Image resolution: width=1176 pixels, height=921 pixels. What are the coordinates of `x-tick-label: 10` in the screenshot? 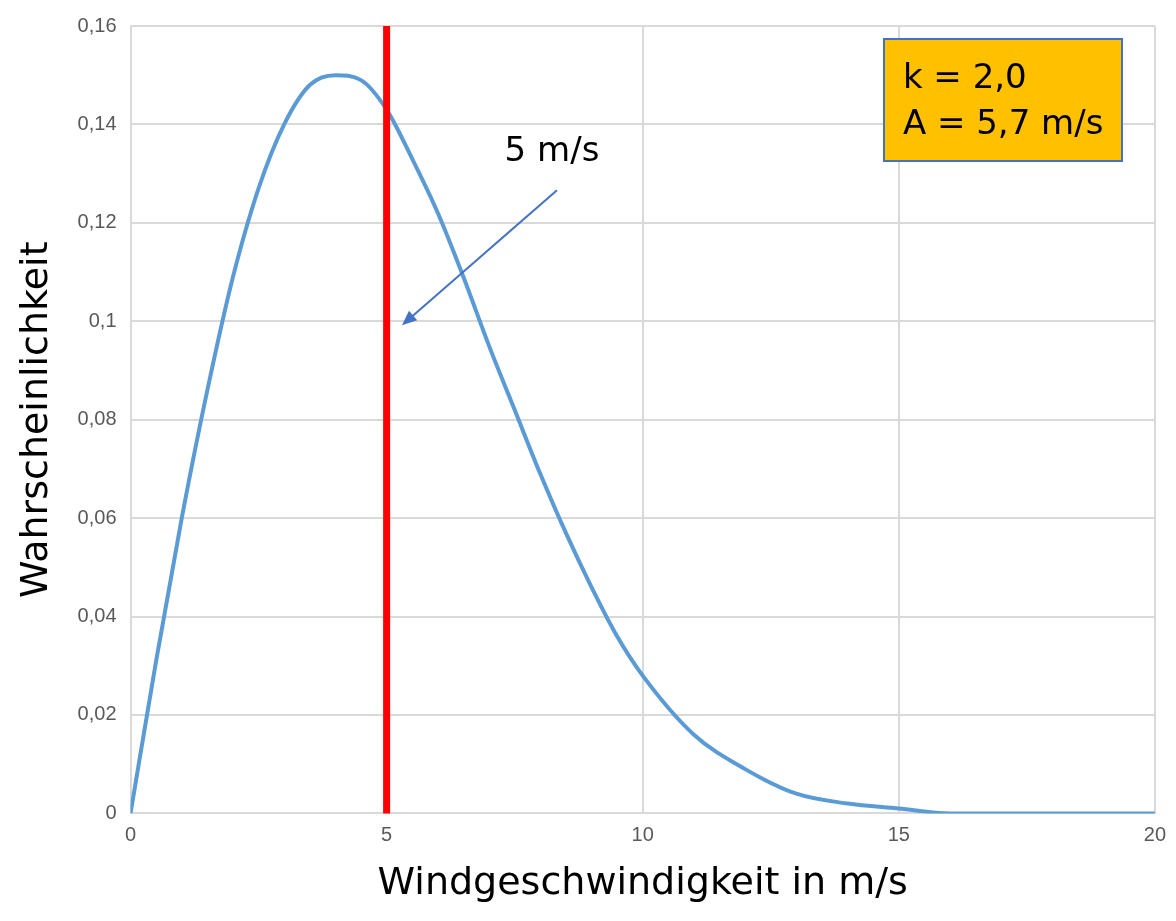 It's located at (642, 833).